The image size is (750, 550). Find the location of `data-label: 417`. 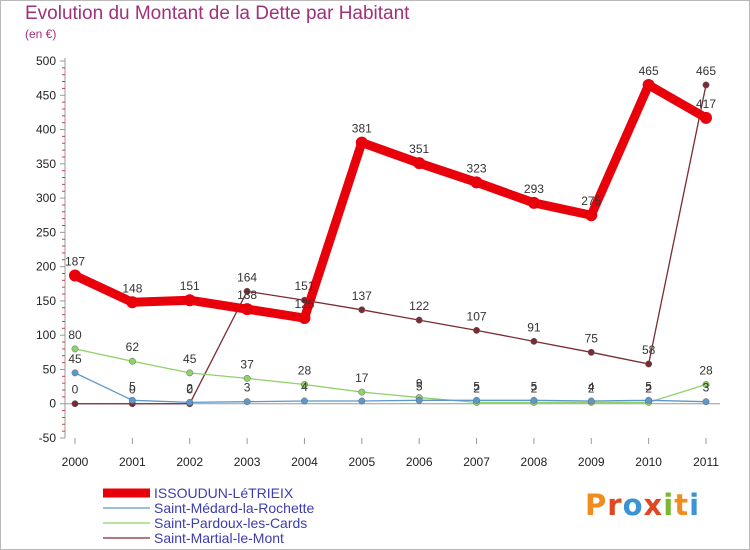

data-label: 417 is located at coordinates (706, 104).